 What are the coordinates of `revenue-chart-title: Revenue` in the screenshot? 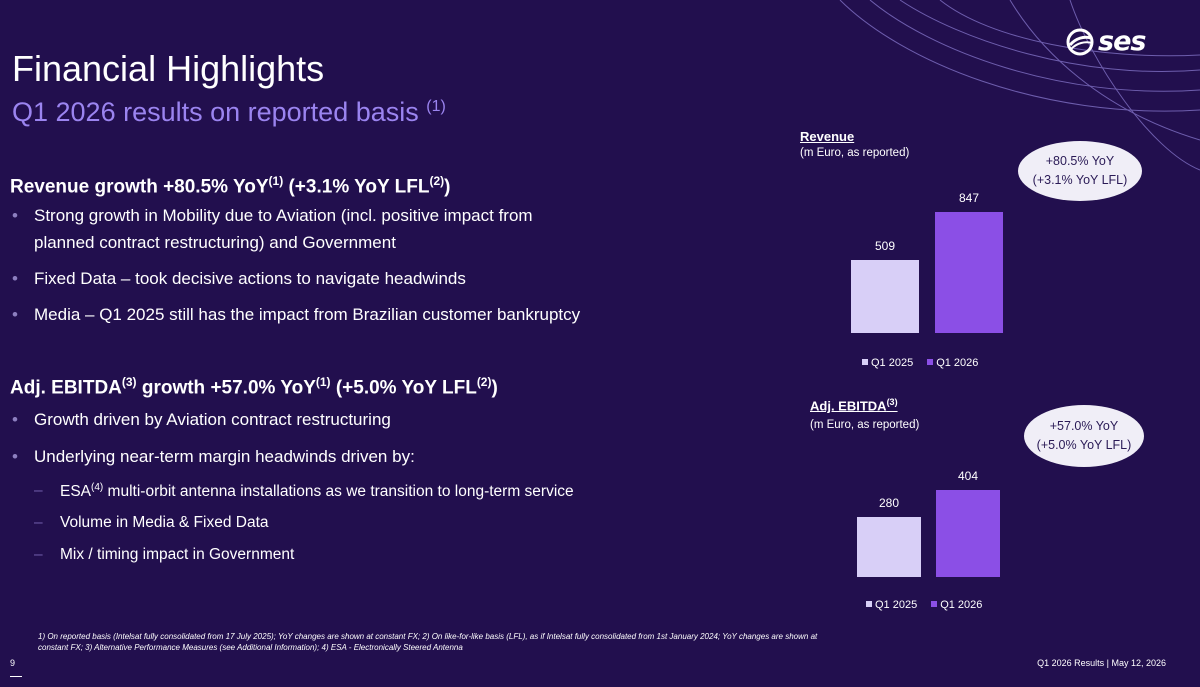 It's located at (827, 136).